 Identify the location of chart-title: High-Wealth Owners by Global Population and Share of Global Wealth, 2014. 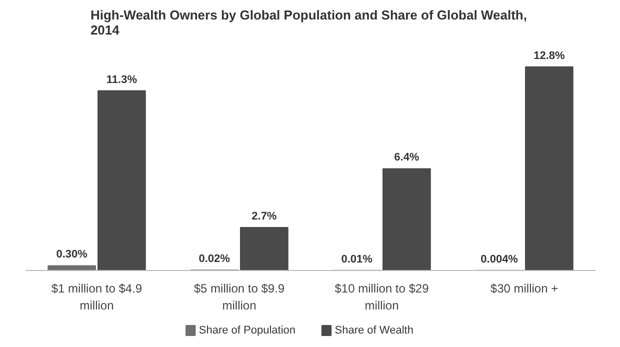
(308, 23).